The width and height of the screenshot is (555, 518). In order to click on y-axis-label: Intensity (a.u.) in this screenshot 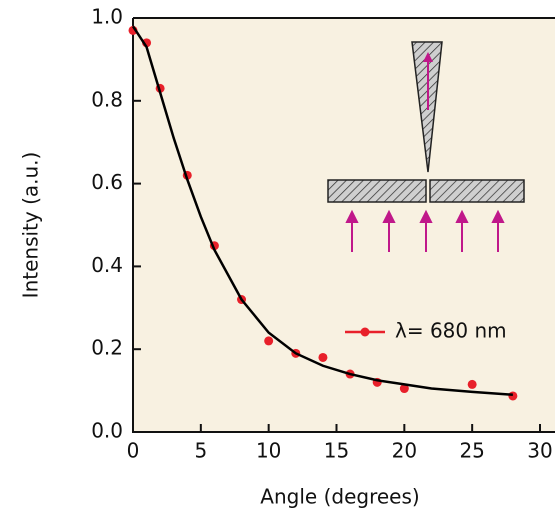, I will do `click(31, 225)`.